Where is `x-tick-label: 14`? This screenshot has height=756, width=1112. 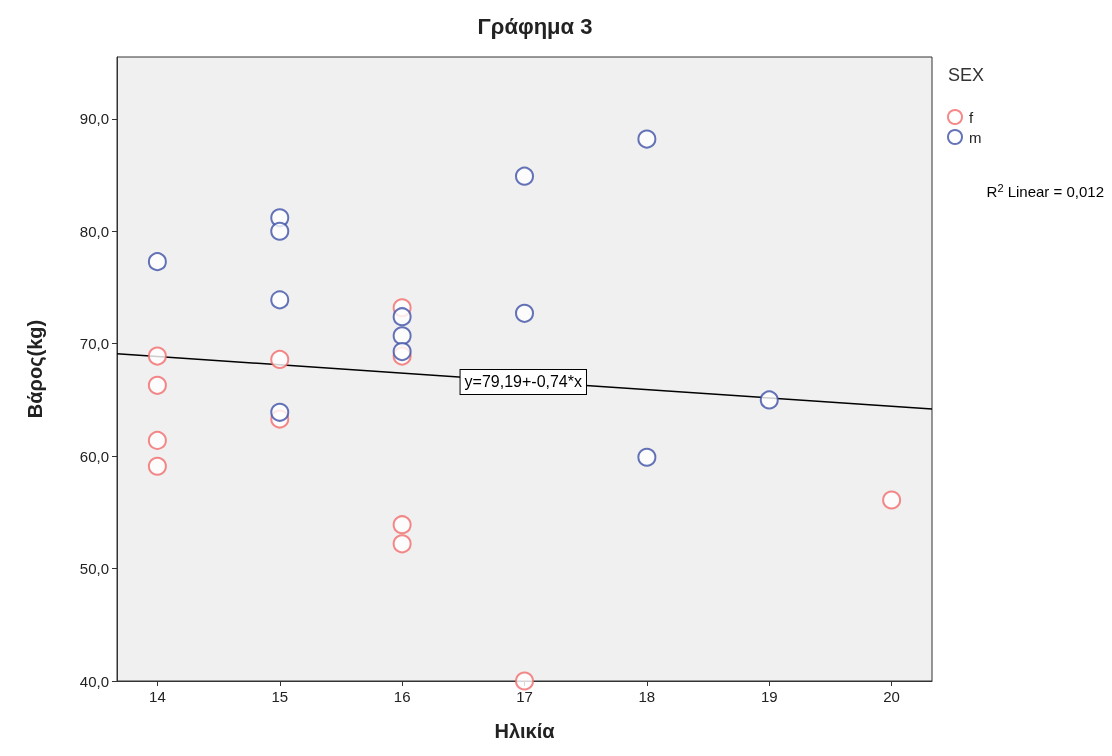 x-tick-label: 14 is located at coordinates (157, 696).